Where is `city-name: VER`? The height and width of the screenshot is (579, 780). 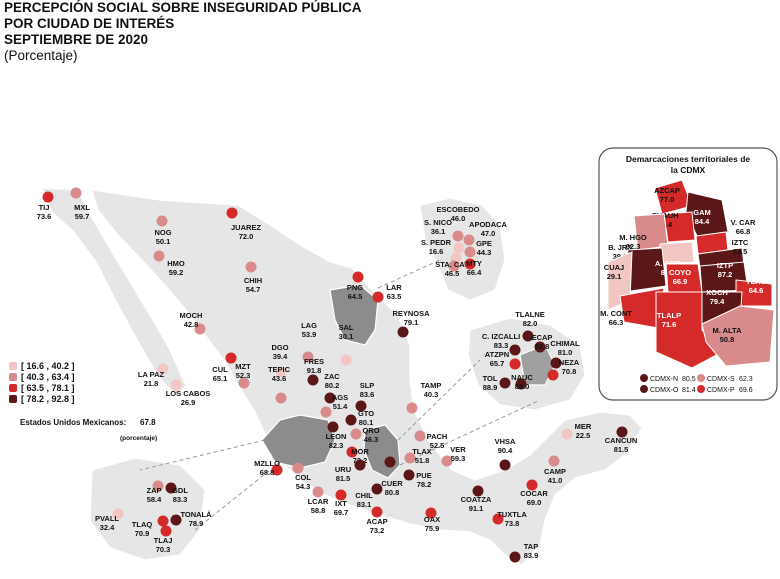
city-name: VER is located at coordinates (458, 449).